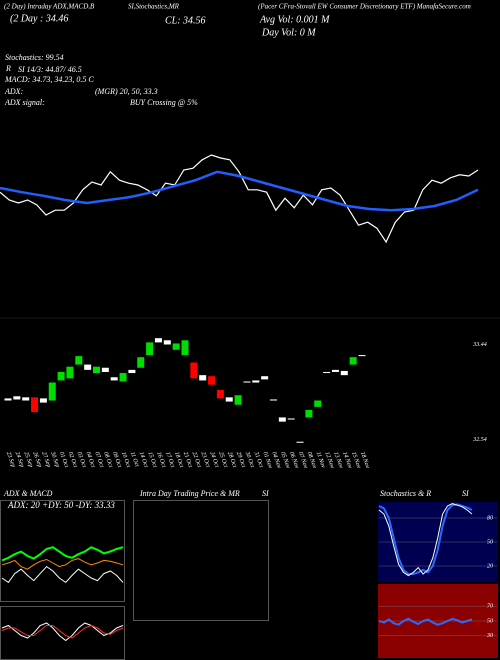 The height and width of the screenshot is (660, 500). What do you see at coordinates (8, 68) in the screenshot?
I see `r-text: R` at bounding box center [8, 68].